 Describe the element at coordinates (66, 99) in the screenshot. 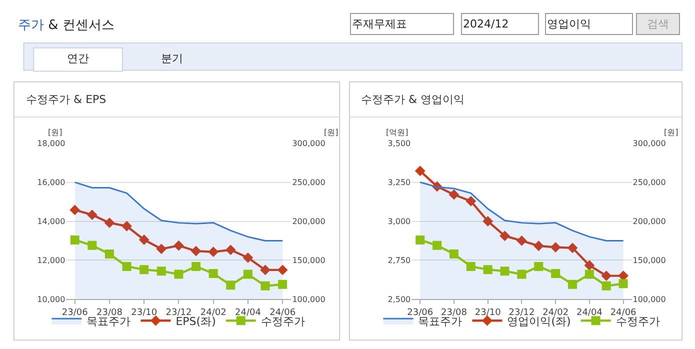

I see `chart-title: 수정주가 & EPS` at that location.